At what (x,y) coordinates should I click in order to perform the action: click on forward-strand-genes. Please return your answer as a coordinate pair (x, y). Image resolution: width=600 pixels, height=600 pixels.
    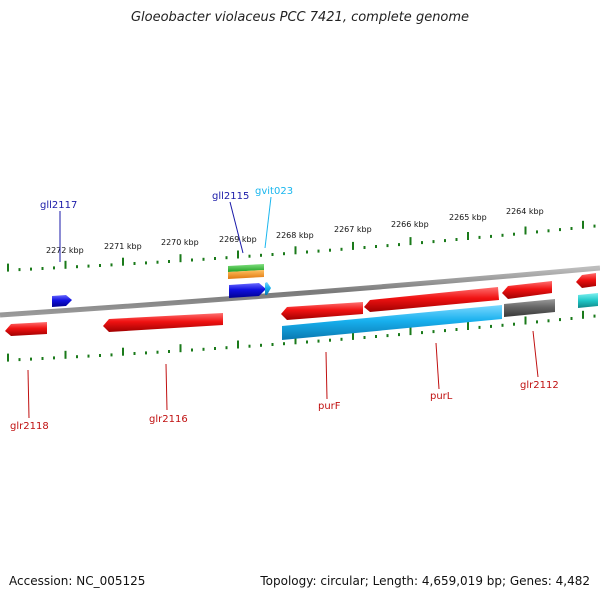
    Looking at the image, I should click on (161, 285).